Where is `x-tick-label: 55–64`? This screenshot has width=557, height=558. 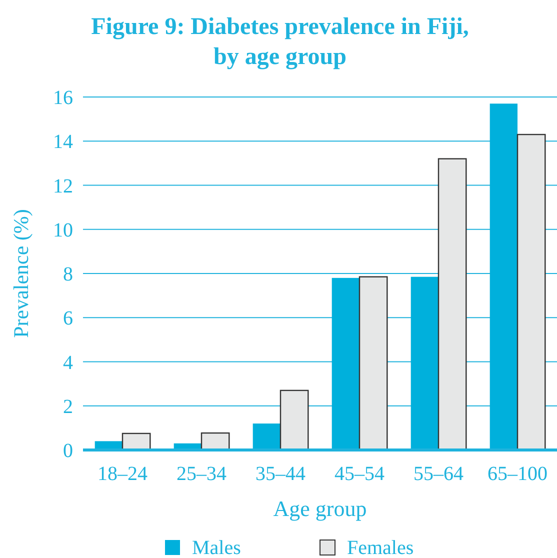 x-tick-label: 55–64 is located at coordinates (439, 474).